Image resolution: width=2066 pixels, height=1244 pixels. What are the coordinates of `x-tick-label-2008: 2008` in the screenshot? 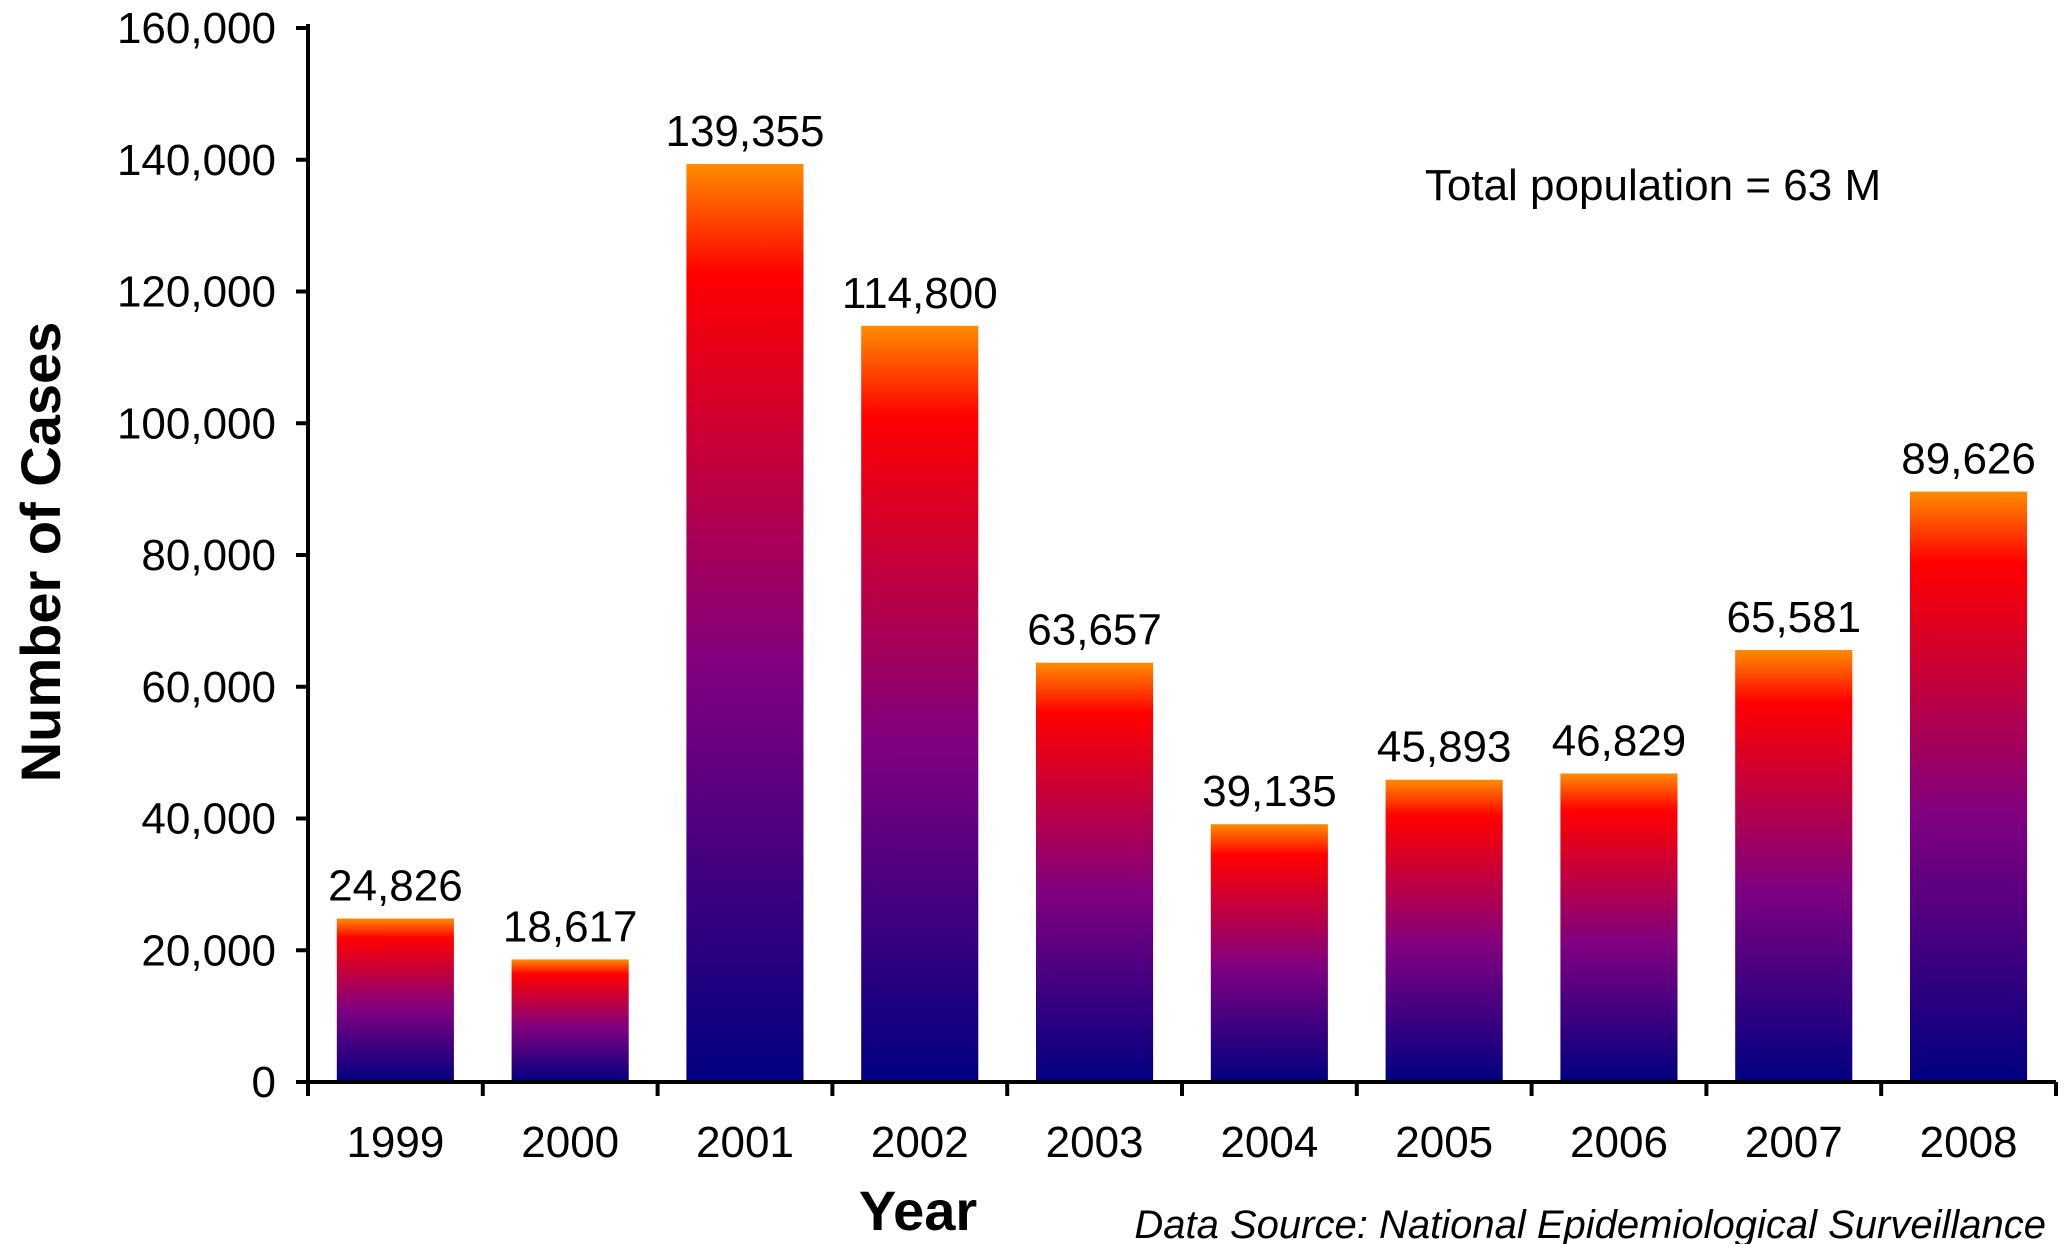 It's located at (1969, 1142).